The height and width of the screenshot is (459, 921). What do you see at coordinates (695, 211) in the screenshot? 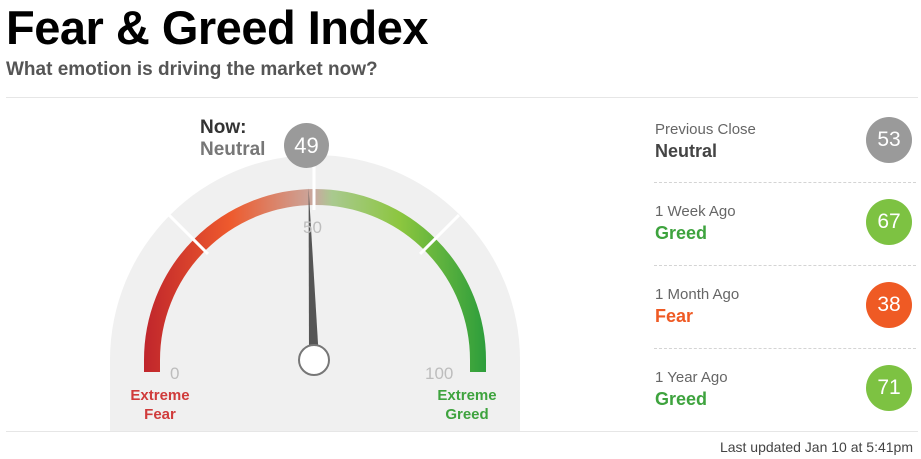
I see `history-label: 1 Week Ago` at bounding box center [695, 211].